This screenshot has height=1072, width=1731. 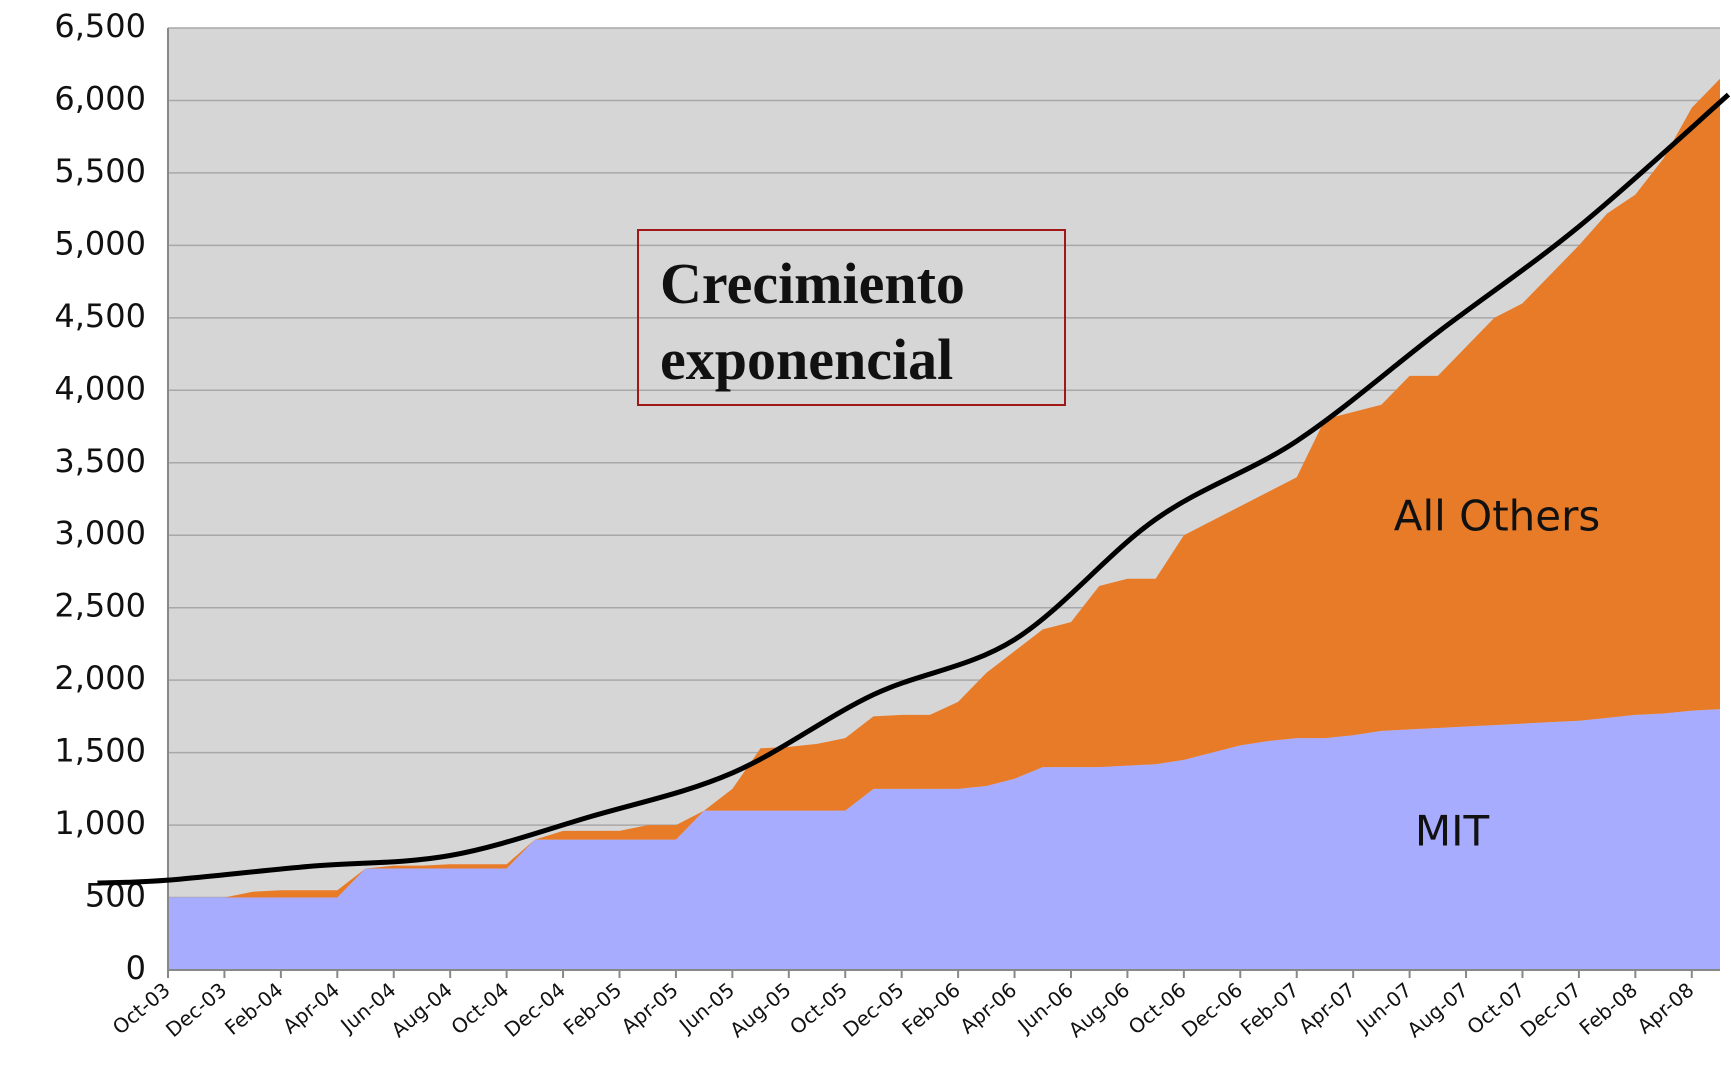 I want to click on y-tick-label: 2,500, so click(x=100, y=606).